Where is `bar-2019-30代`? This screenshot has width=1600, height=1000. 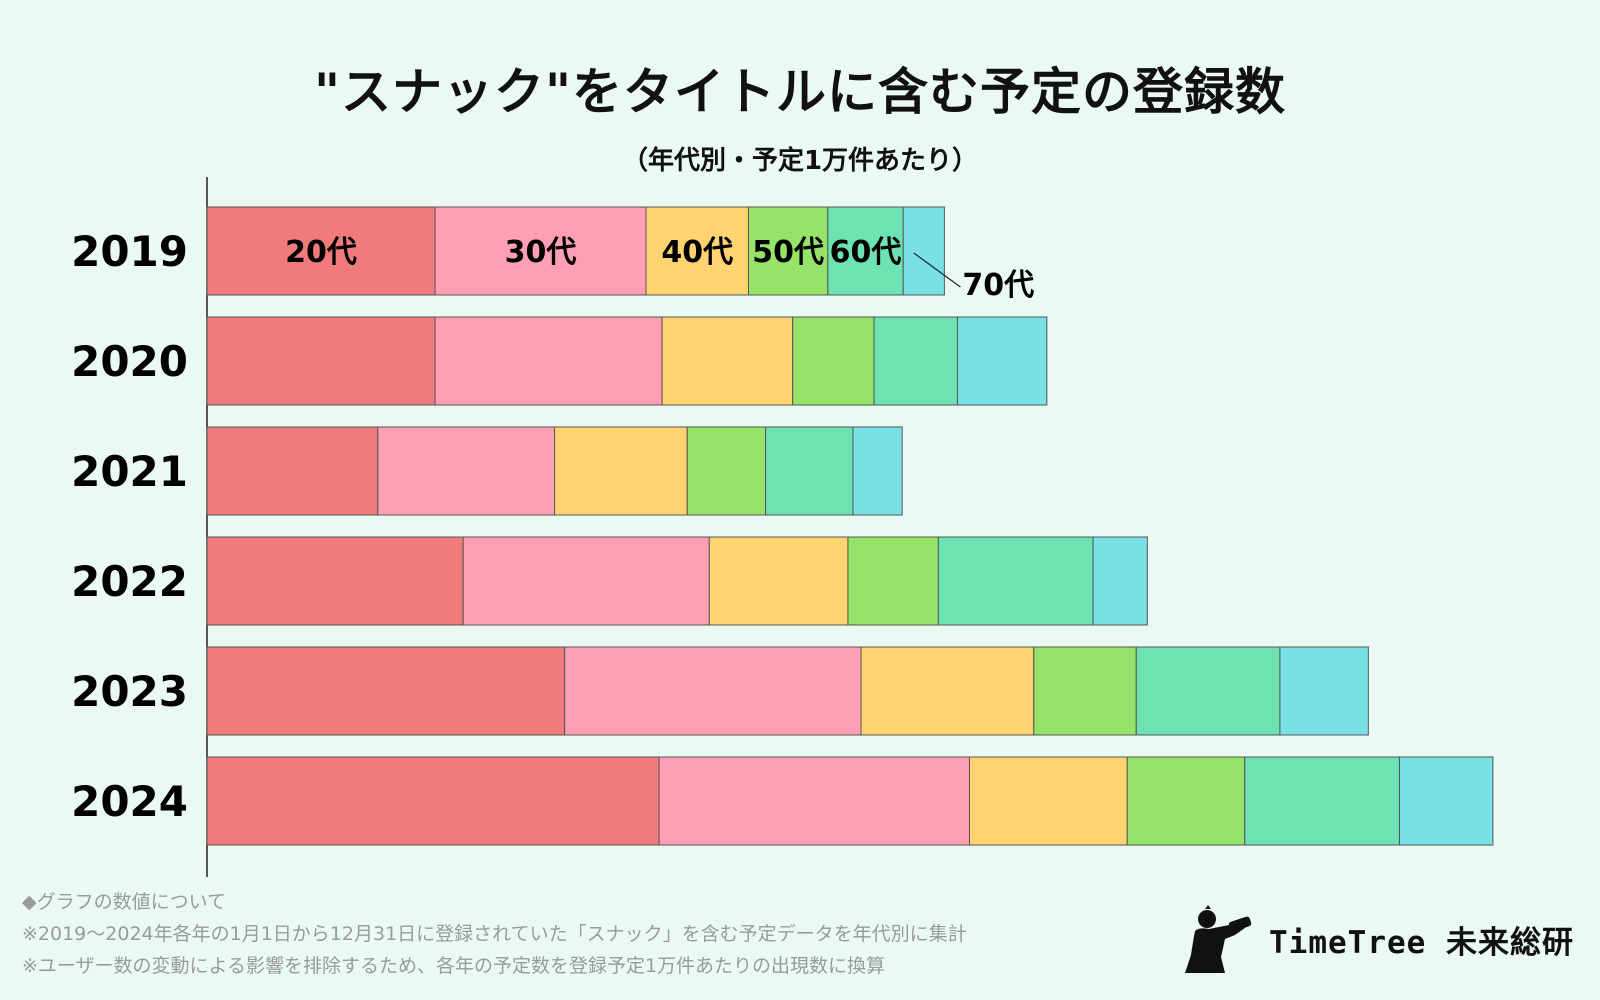 bar-2019-30代 is located at coordinates (540, 251).